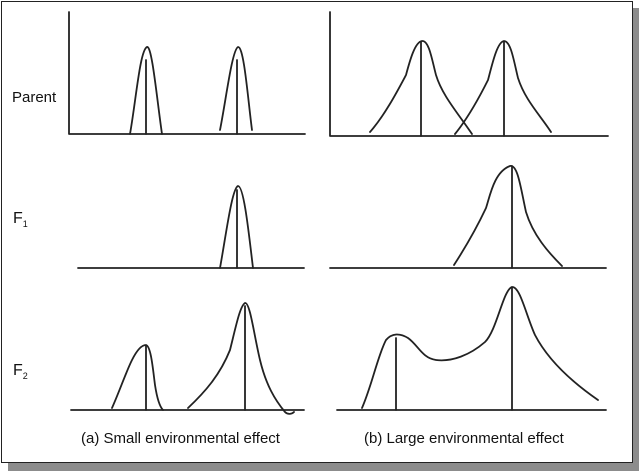 This screenshot has width=641, height=473. I want to click on caption-right: (b) Large environmental effect, so click(464, 438).